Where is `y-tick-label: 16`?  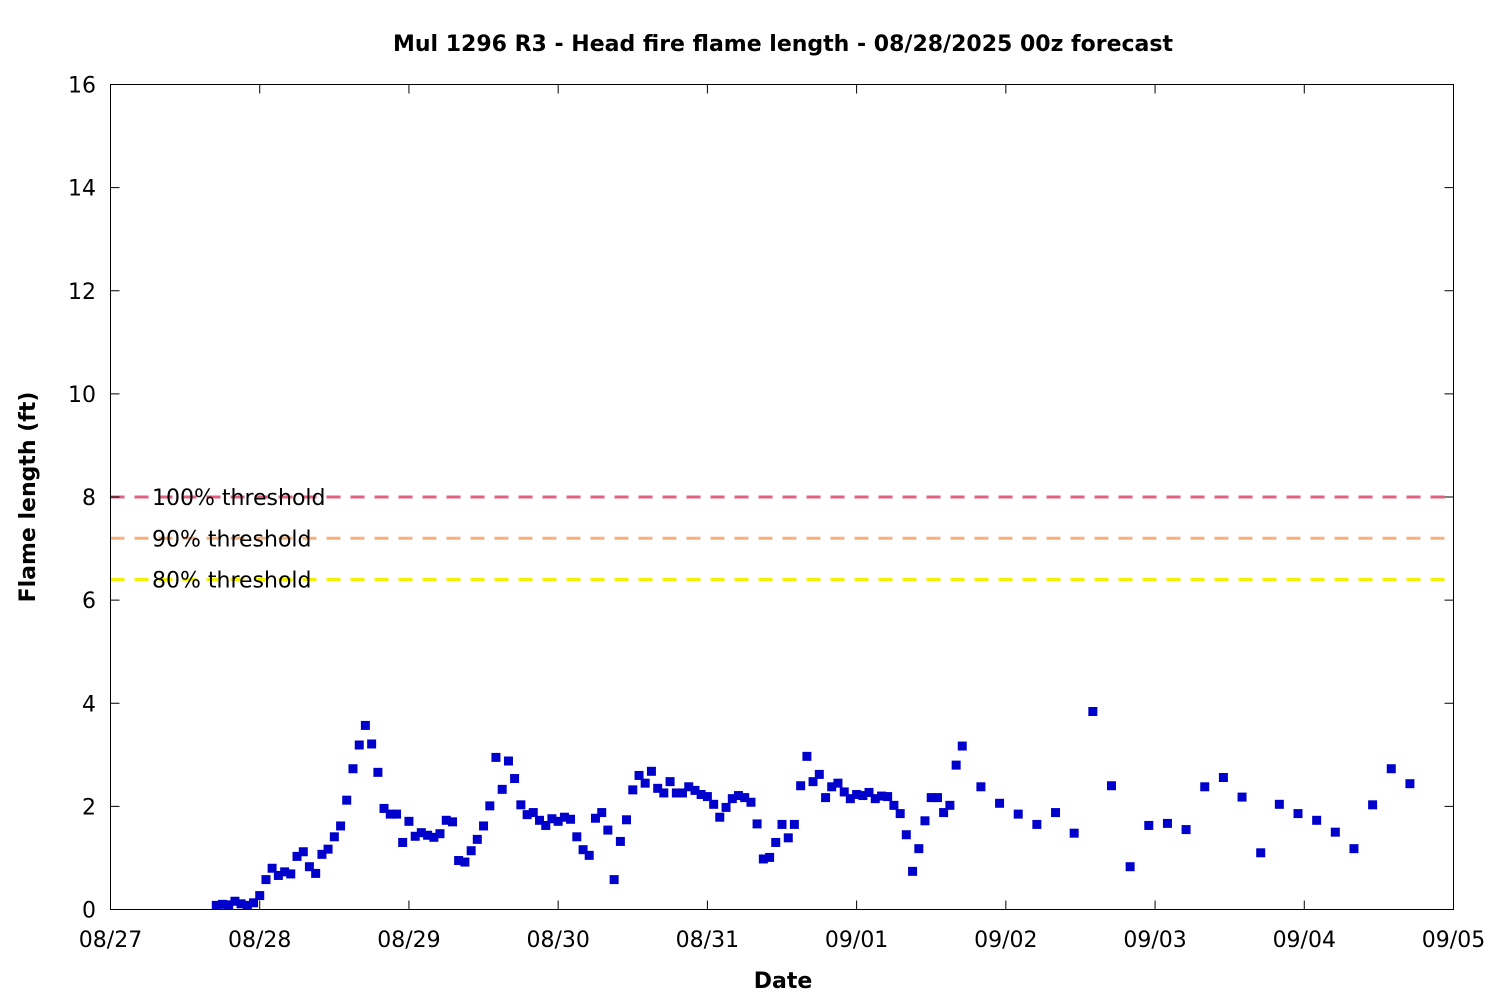 y-tick-label: 16 is located at coordinates (82, 86).